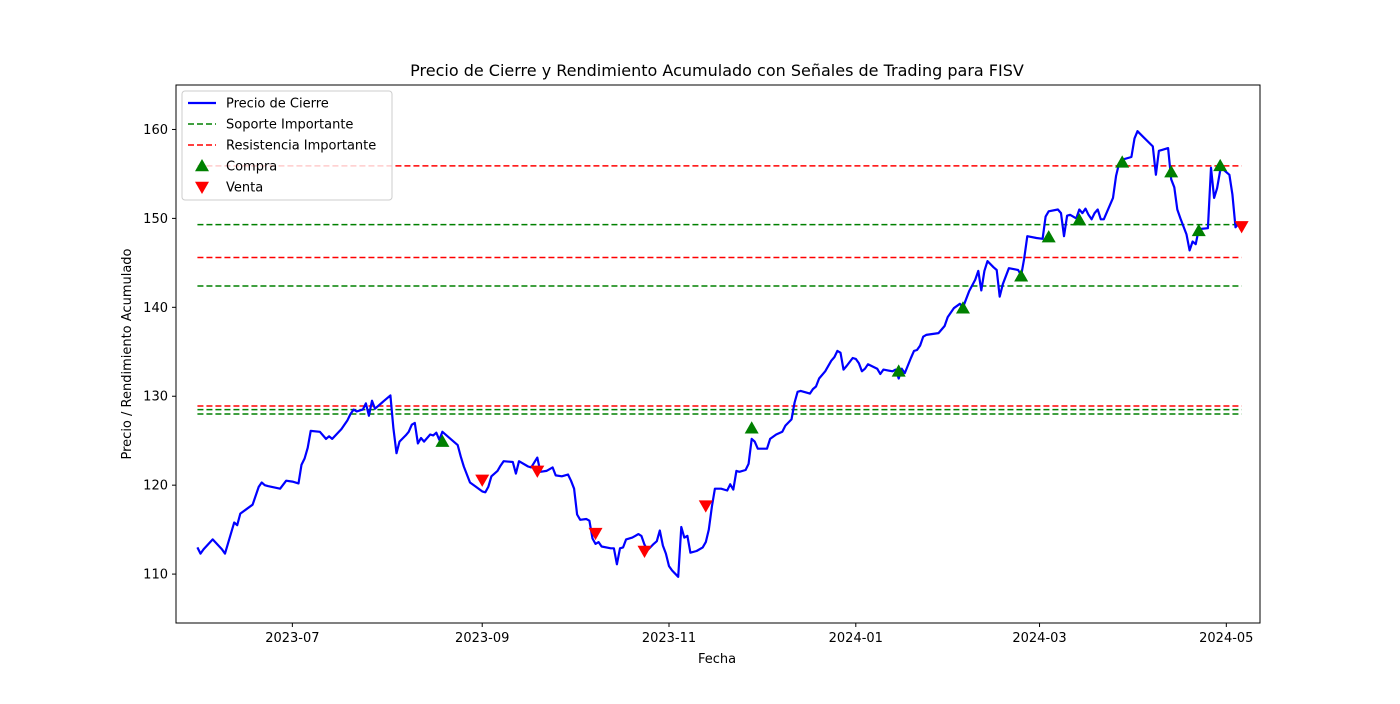 This screenshot has width=1400, height=704. I want to click on x-axis-label: Fecha, so click(717, 659).